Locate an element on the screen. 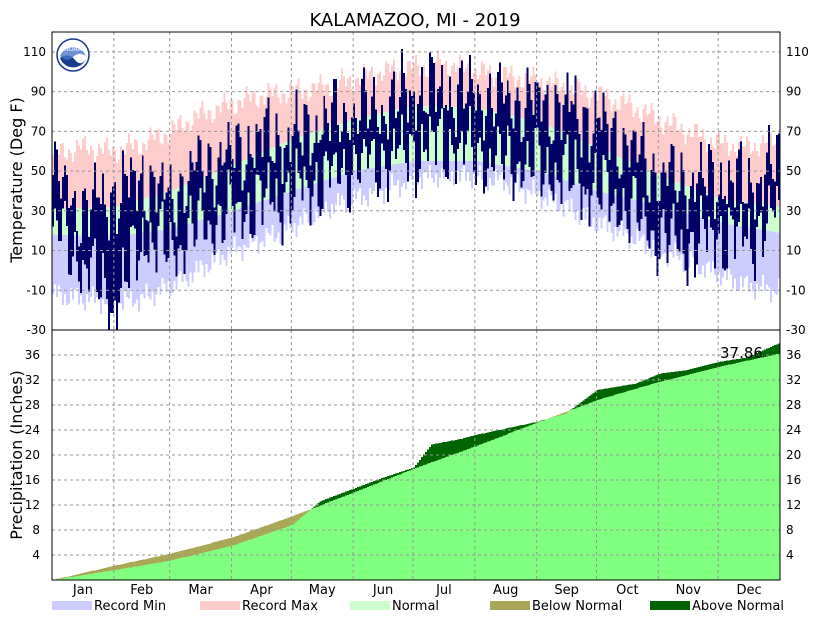 Image resolution: width=830 pixels, height=624 pixels. legend-item: Normal is located at coordinates (394, 606).